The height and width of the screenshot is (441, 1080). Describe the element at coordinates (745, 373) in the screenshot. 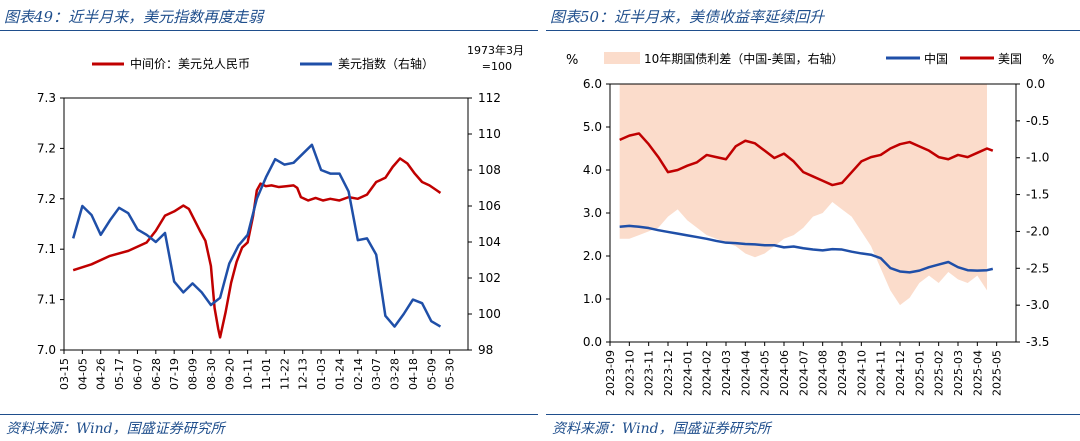

I see `x-tick-label: 2024-04` at that location.